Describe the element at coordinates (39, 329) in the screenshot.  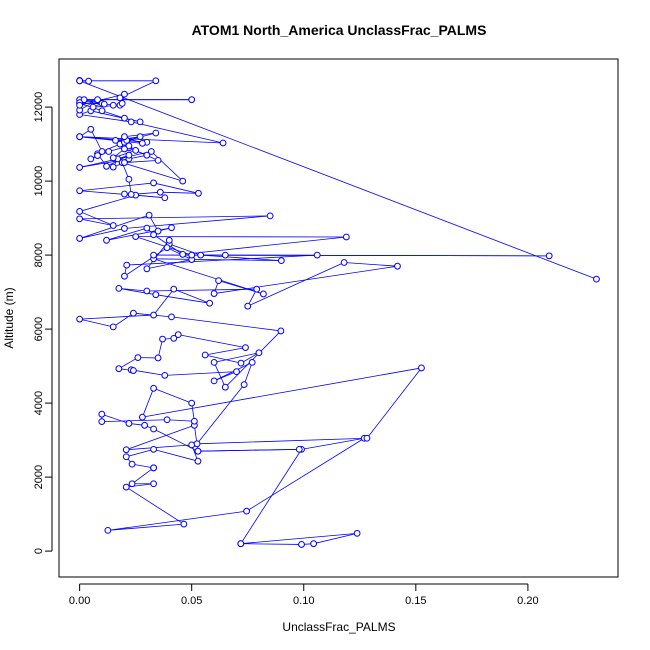
I see `y-tick-label: 6000` at that location.